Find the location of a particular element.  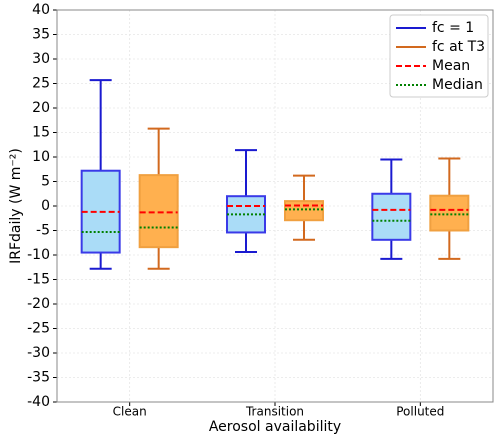

x-tick-label: Clean is located at coordinates (130, 412).